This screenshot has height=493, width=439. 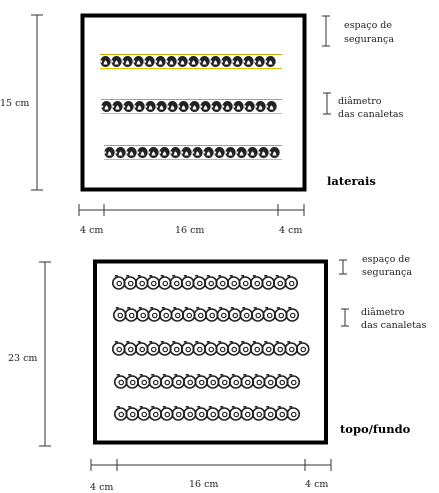 What do you see at coordinates (368, 25) in the screenshot?
I see `top-safety-label-line1: espaço de` at bounding box center [368, 25].